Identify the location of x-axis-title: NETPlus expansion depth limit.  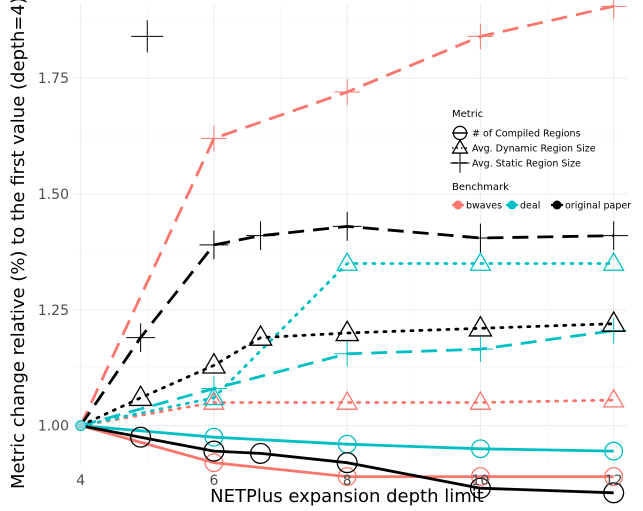
(347, 496).